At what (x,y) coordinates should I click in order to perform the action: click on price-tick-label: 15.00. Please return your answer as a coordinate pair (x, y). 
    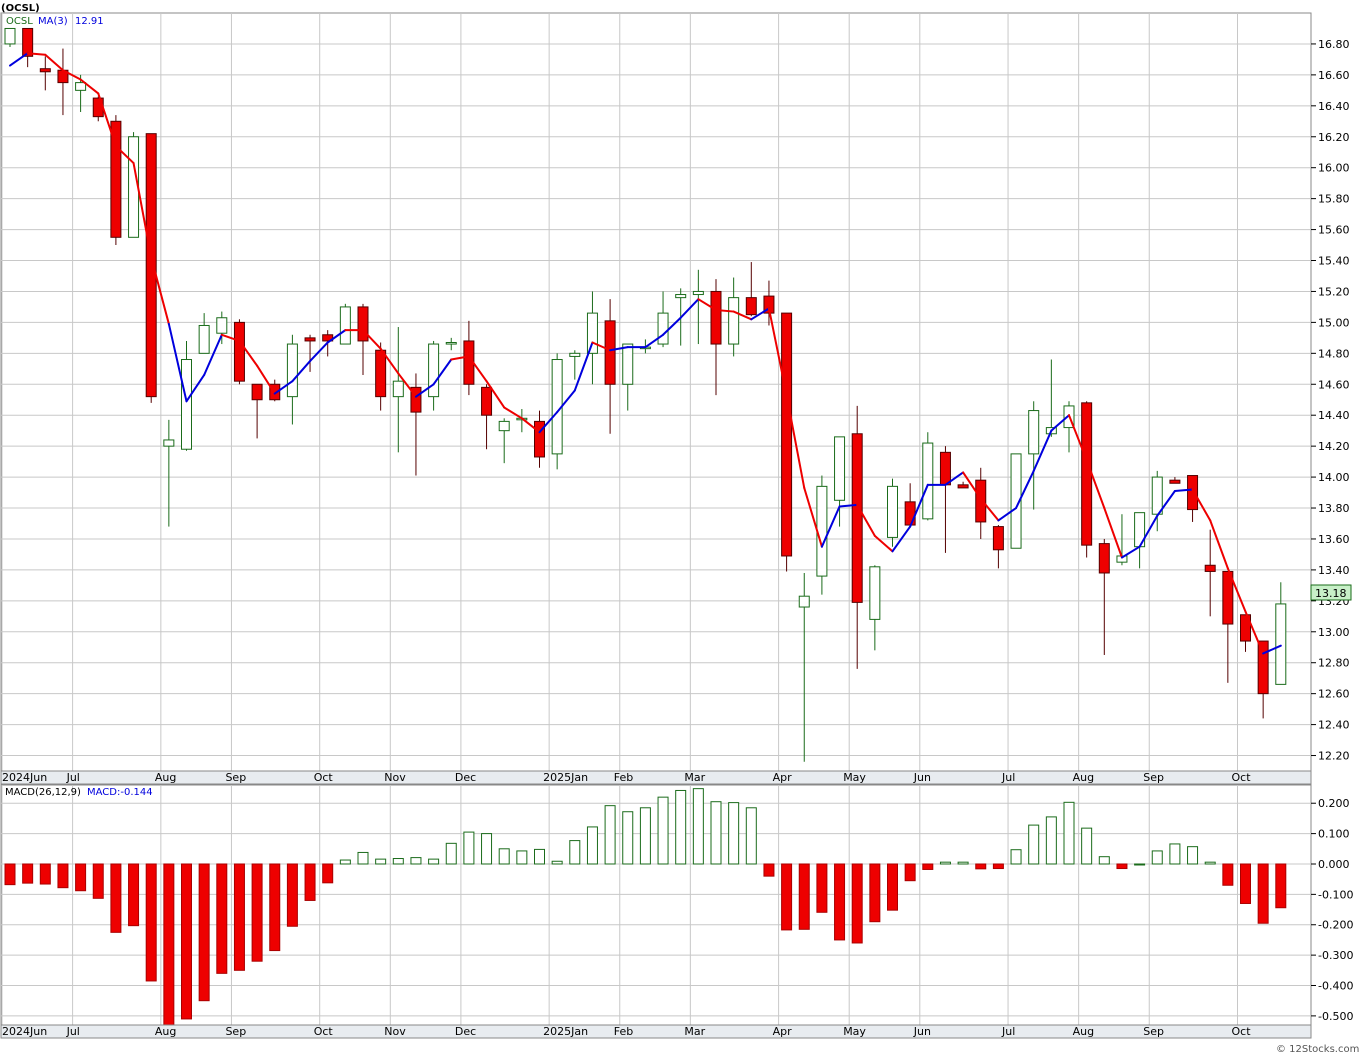
    Looking at the image, I should click on (1334, 322).